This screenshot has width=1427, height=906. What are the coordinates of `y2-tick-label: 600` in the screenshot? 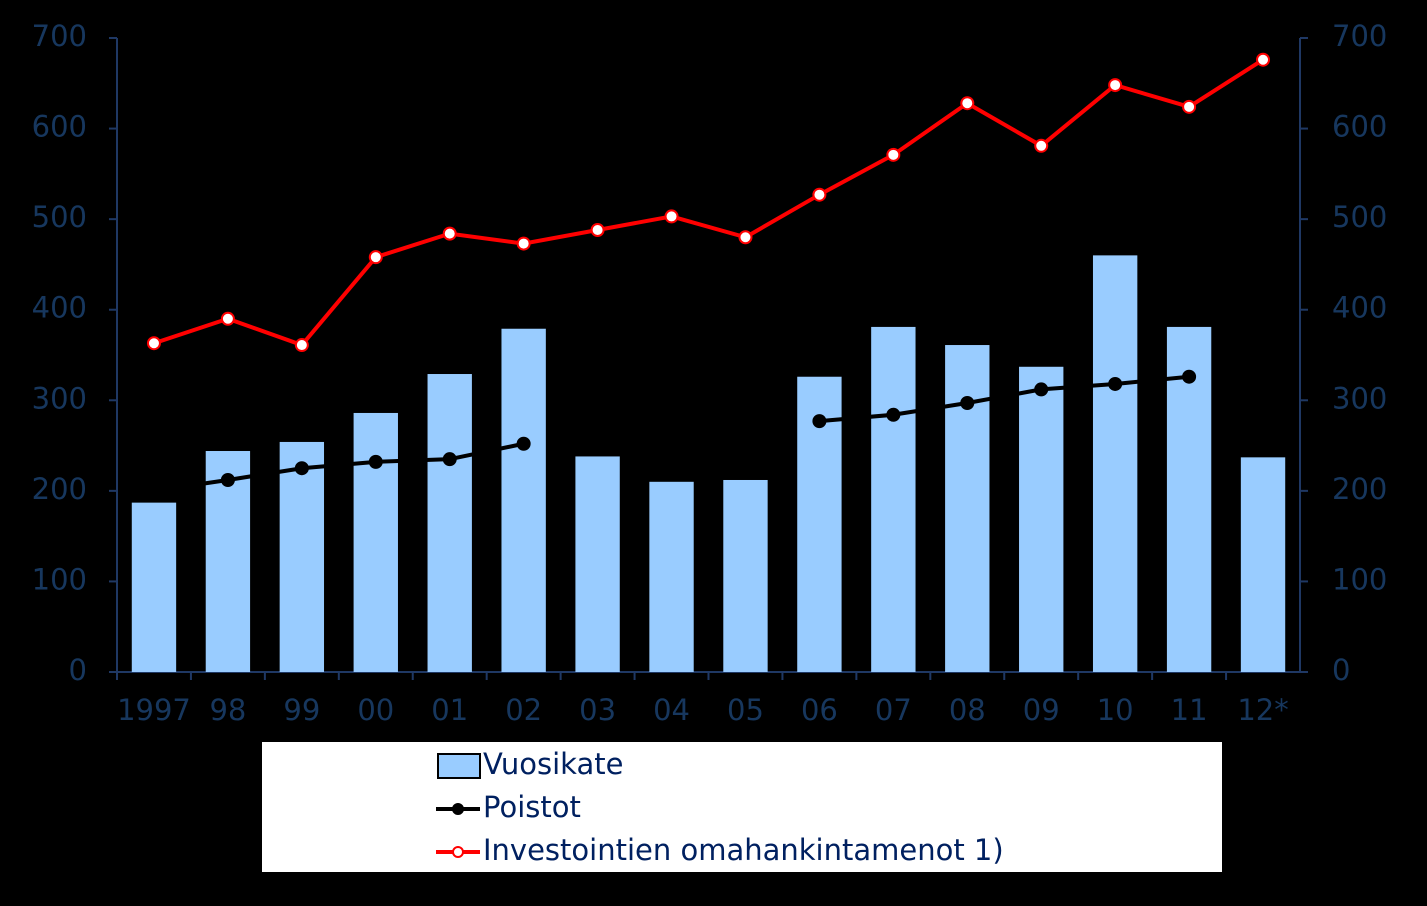 It's located at (1359, 127).